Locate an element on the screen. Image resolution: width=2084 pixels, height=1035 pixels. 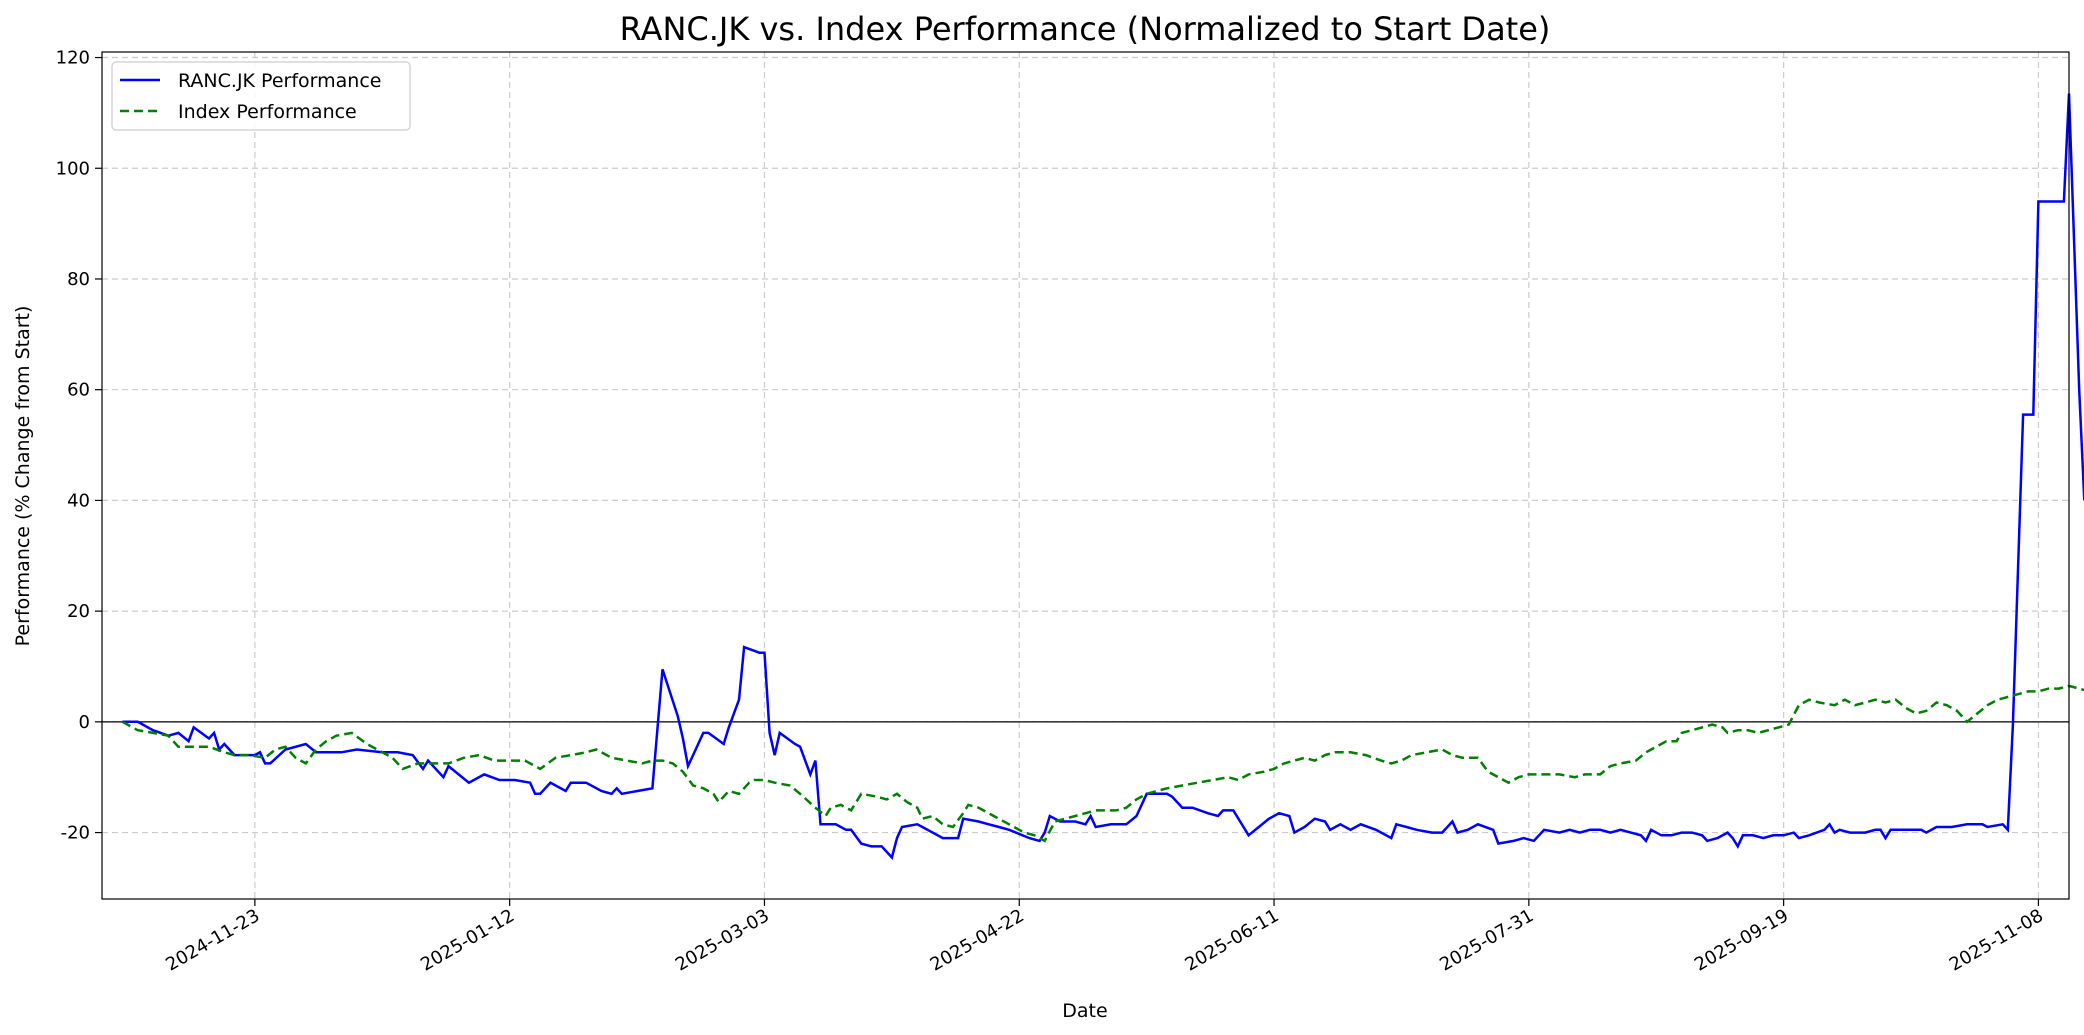
y-tick-label: 20 is located at coordinates (78, 611).